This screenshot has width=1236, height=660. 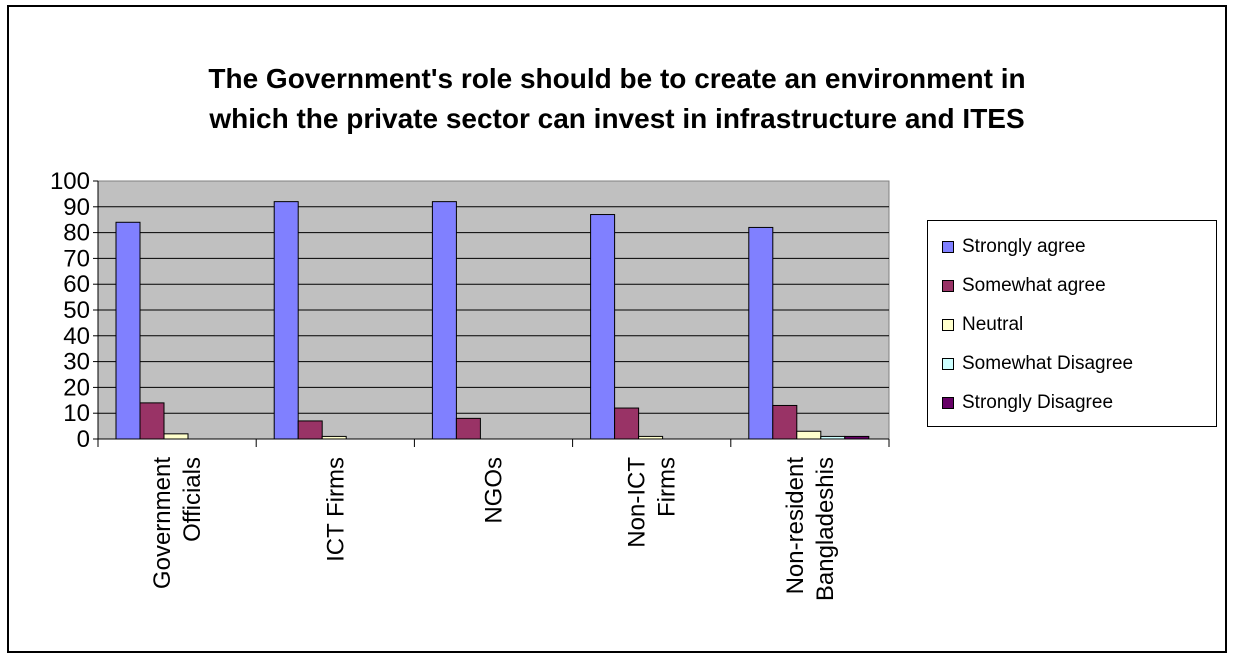 What do you see at coordinates (1038, 402) in the screenshot?
I see `legend-label: Strongly Disagree` at bounding box center [1038, 402].